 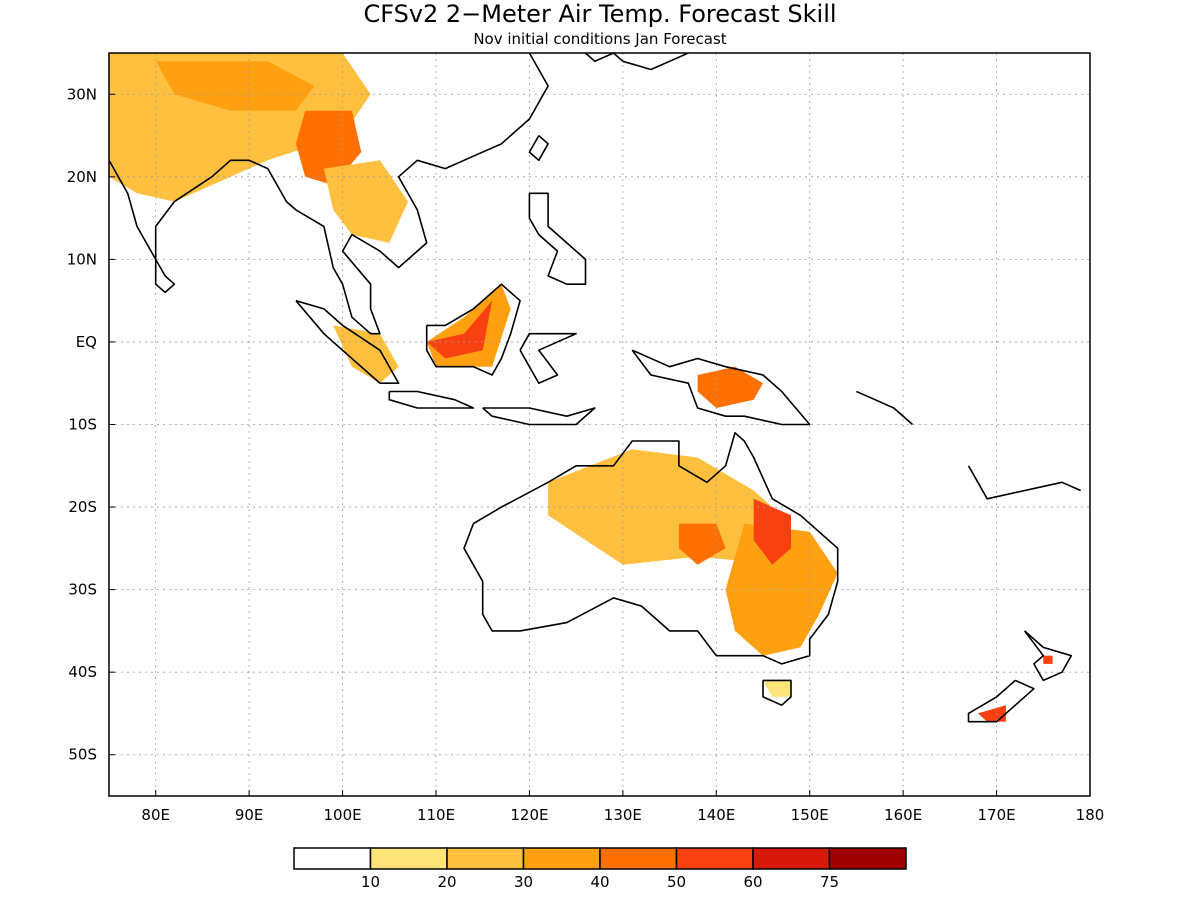 What do you see at coordinates (82, 259) in the screenshot?
I see `lat-tick-label: 10N` at bounding box center [82, 259].